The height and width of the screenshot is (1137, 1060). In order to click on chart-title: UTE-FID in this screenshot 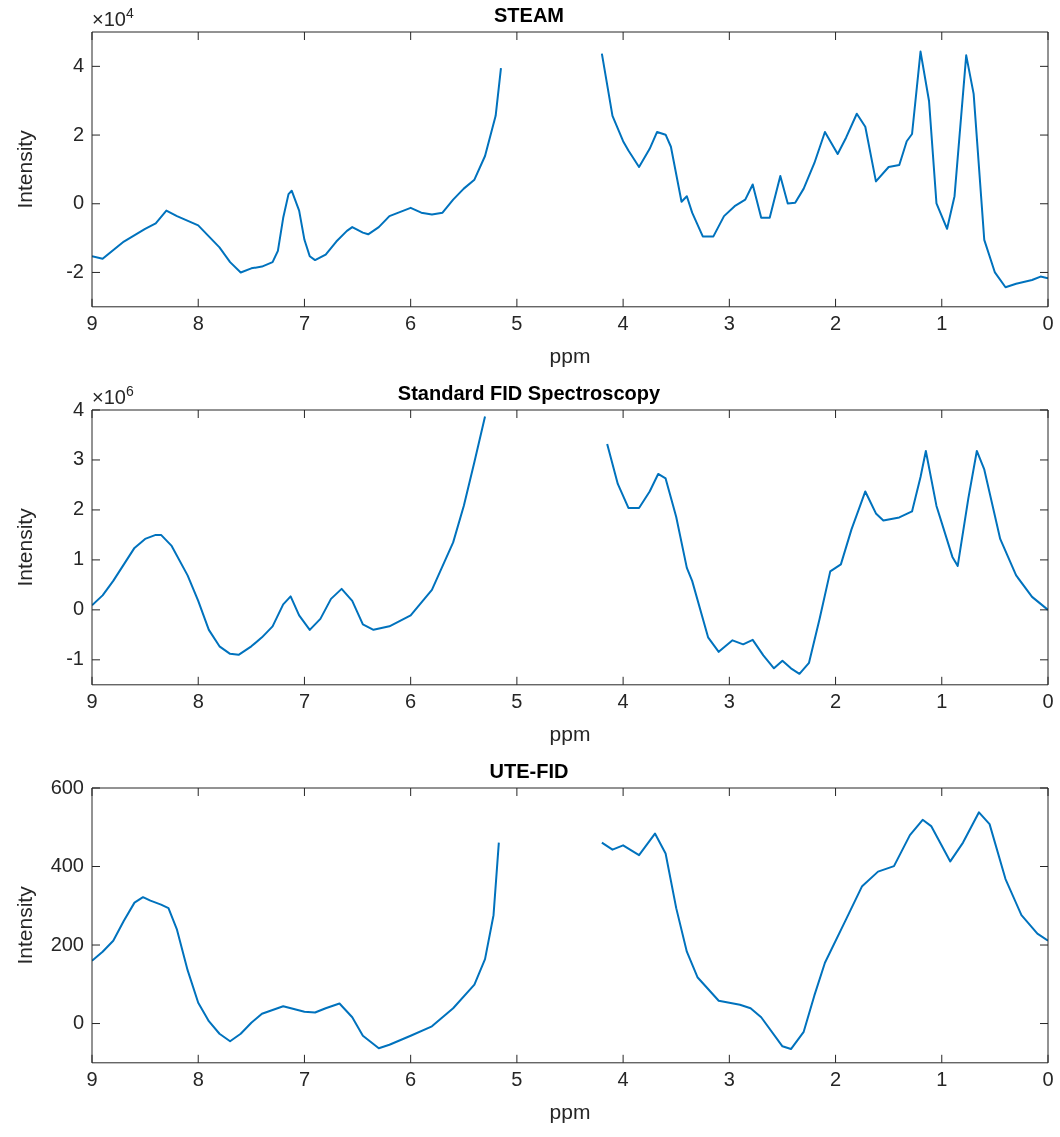, I will do `click(529, 770)`.